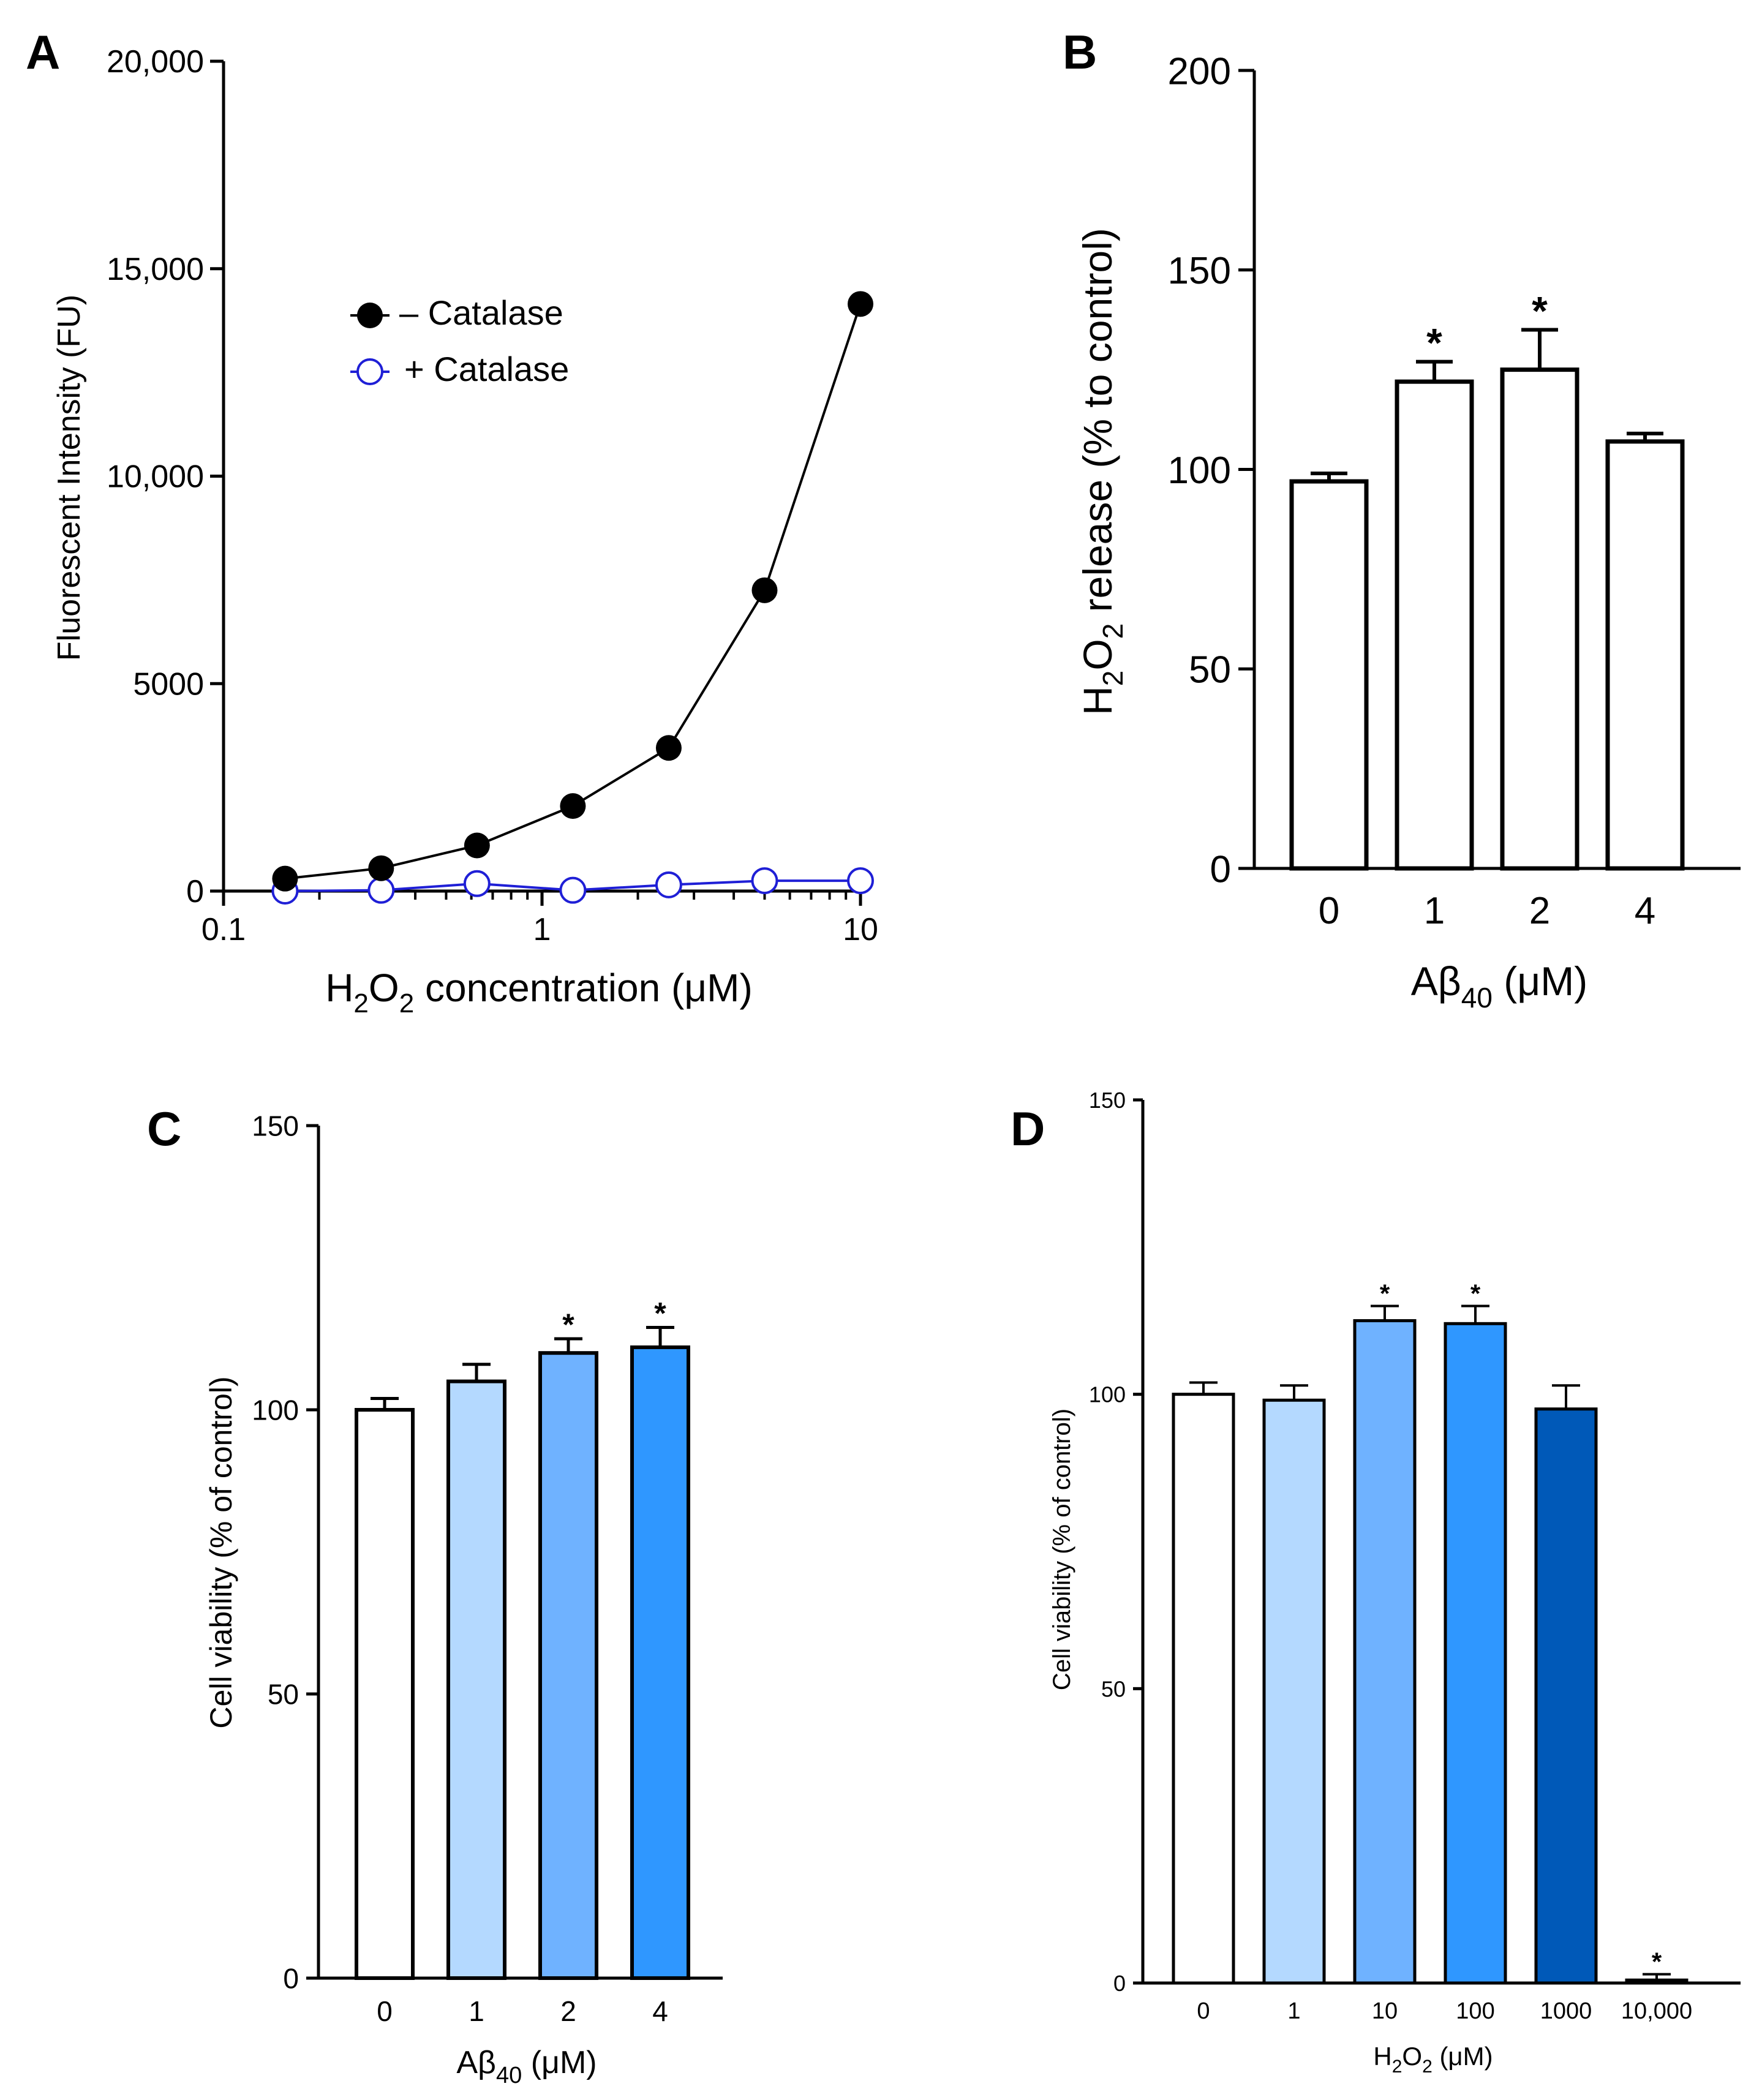 Image resolution: width=1762 pixels, height=2100 pixels. What do you see at coordinates (1062, 1549) in the screenshot?
I see `panel-d-y-label: Cell viability (% of control)` at bounding box center [1062, 1549].